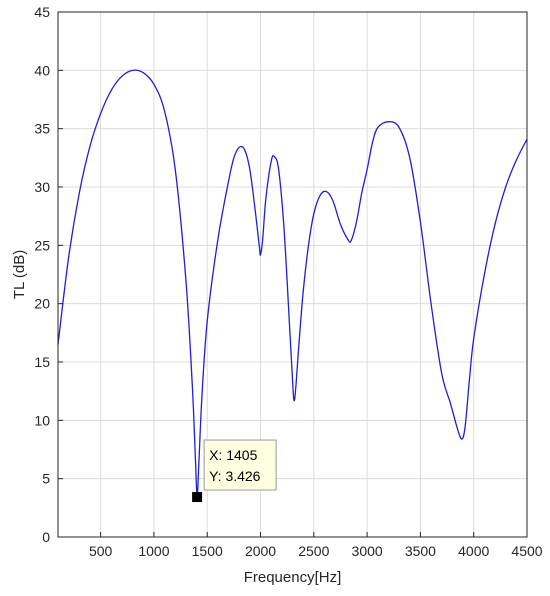  I want to click on datatip-x-label: X: 1405, so click(233, 455).